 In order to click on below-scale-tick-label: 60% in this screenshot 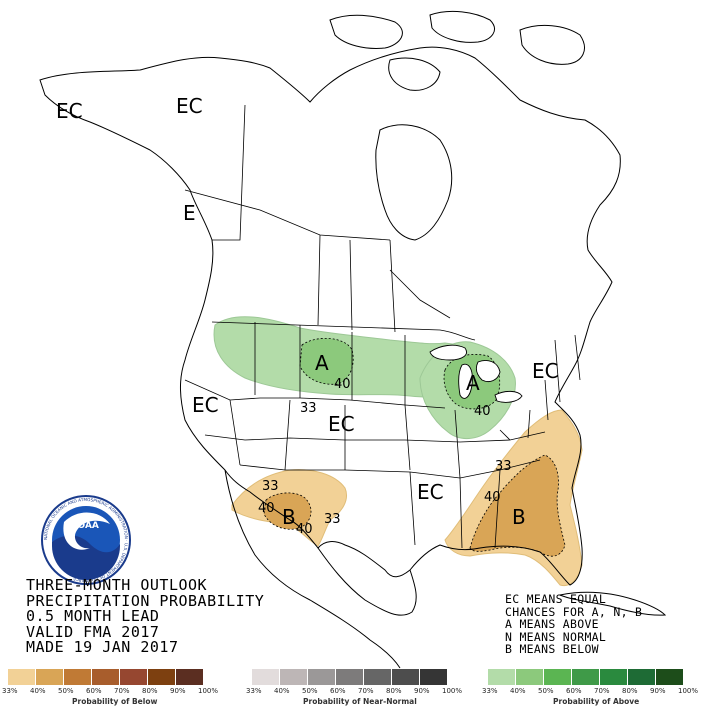, I will do `click(94, 691)`.